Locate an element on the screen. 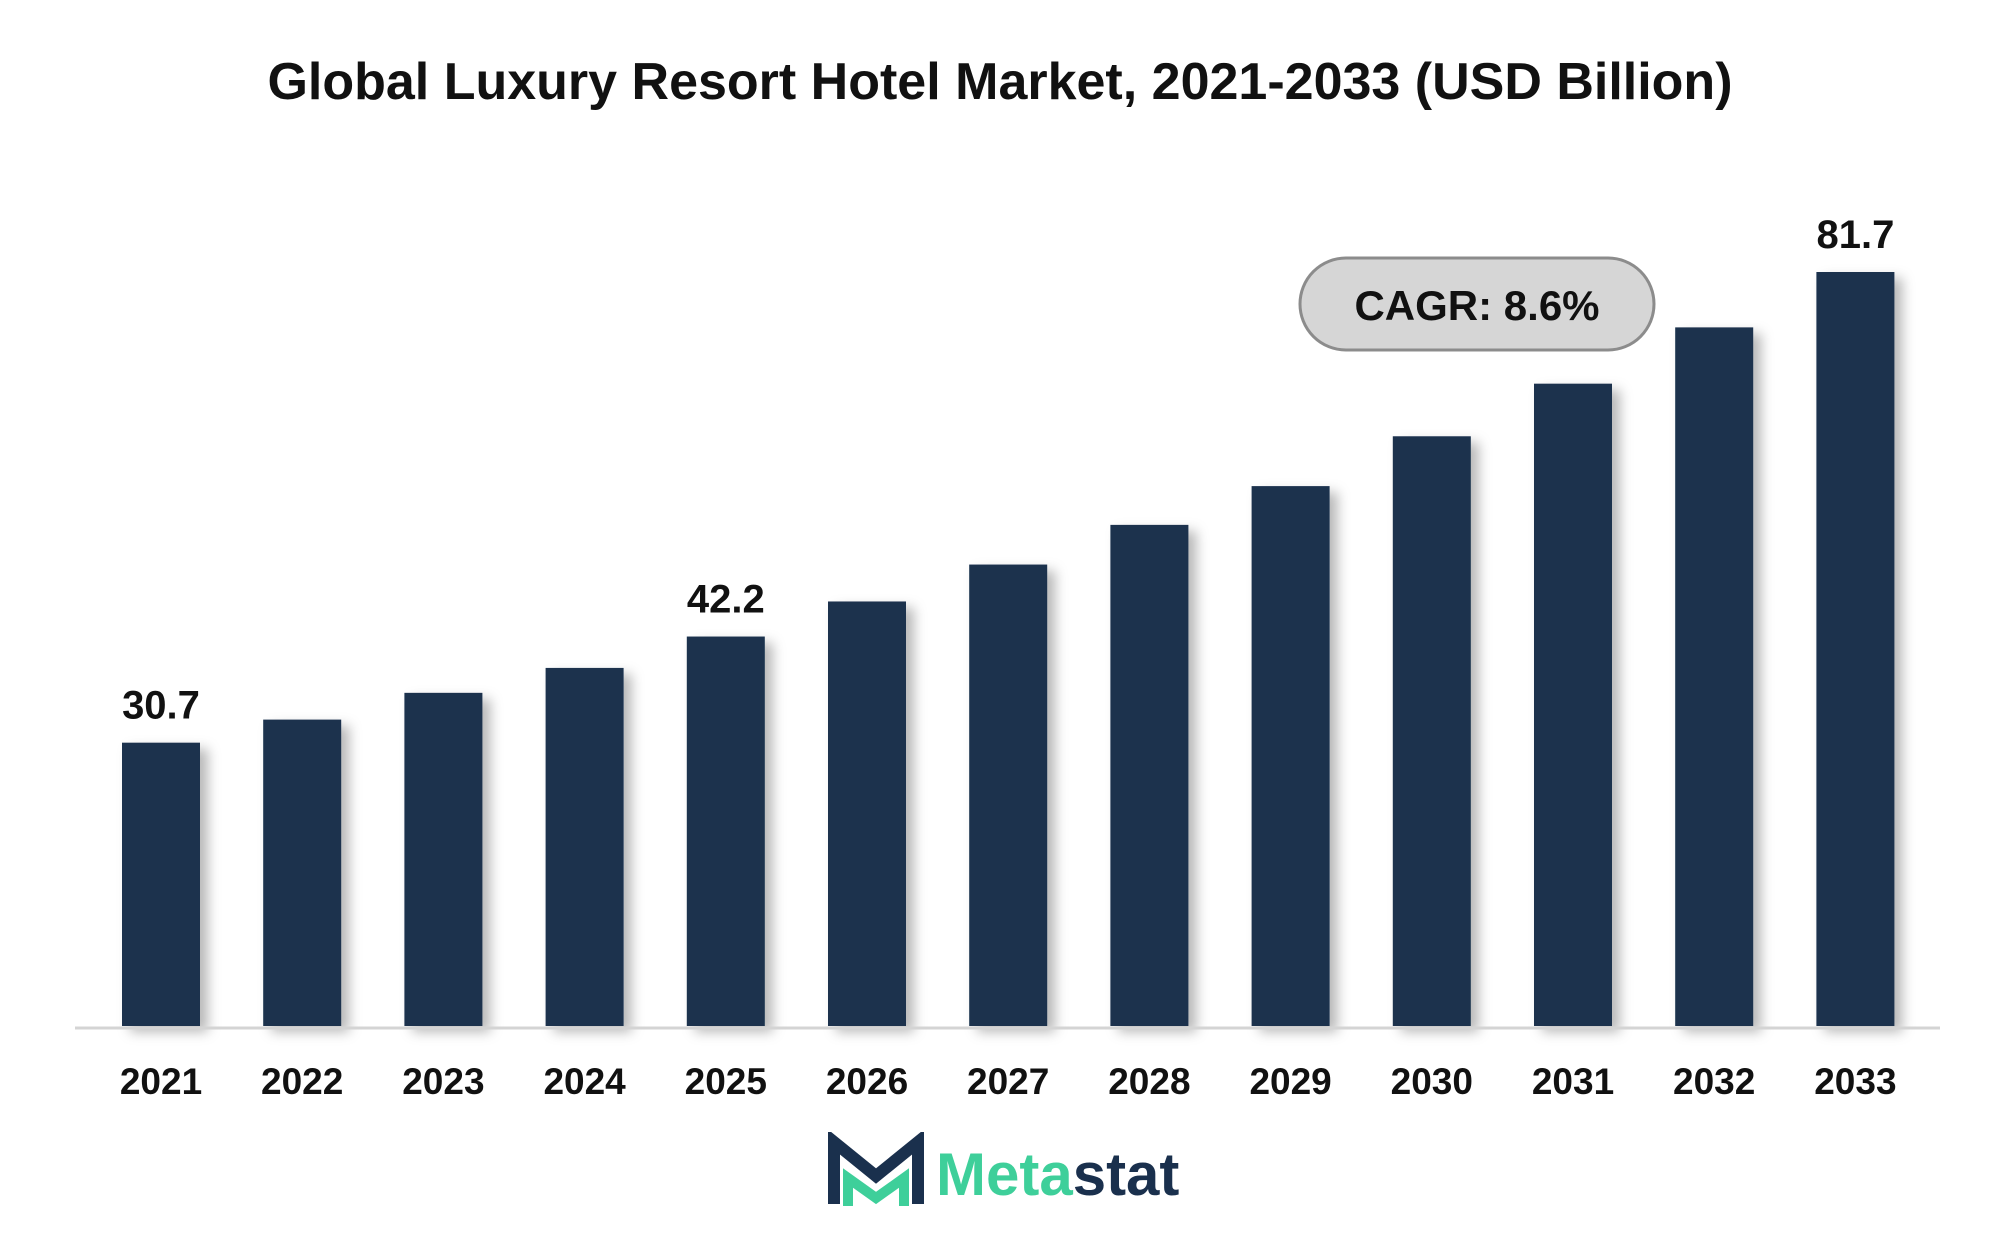 This screenshot has width=2000, height=1240. x-tick-2033: 2033 is located at coordinates (1855, 1081).